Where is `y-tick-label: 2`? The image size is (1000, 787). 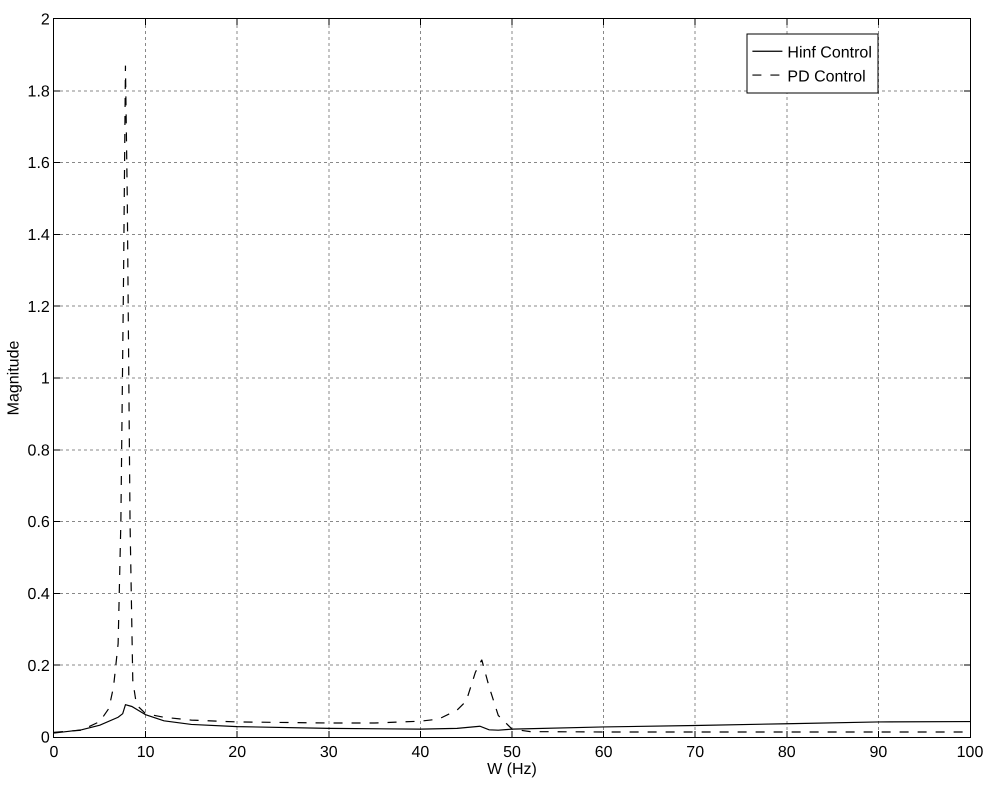 y-tick-label: 2 is located at coordinates (45, 20).